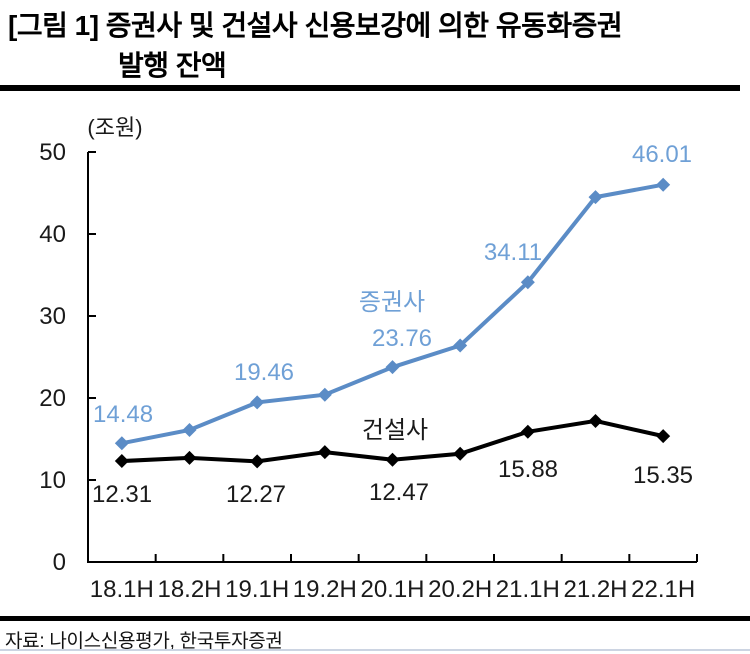 Image resolution: width=750 pixels, height=654 pixels. What do you see at coordinates (370, 88) in the screenshot?
I see `title-divider-rule` at bounding box center [370, 88].